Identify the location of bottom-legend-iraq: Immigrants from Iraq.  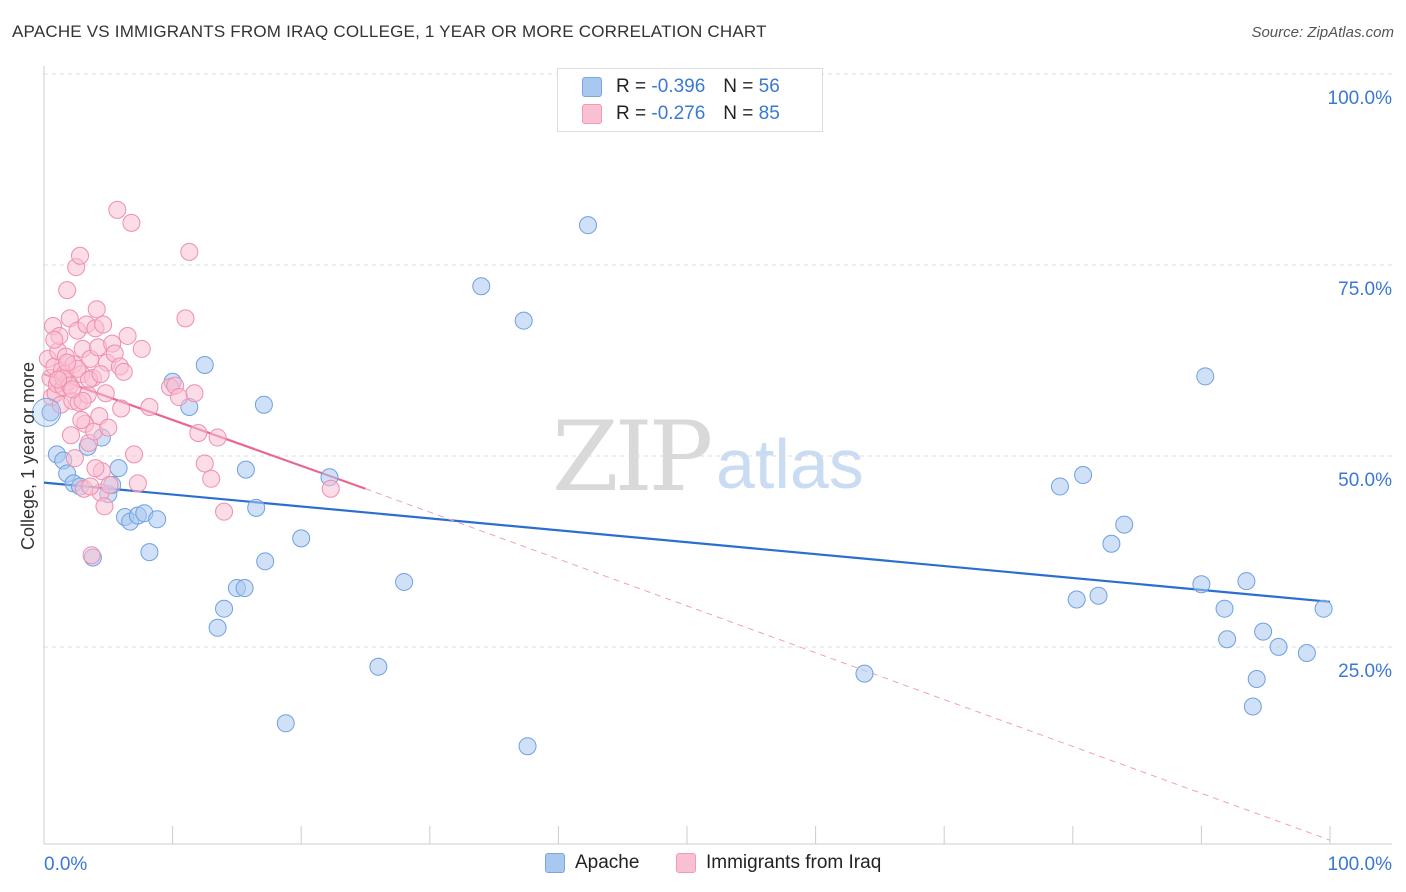
(778, 863).